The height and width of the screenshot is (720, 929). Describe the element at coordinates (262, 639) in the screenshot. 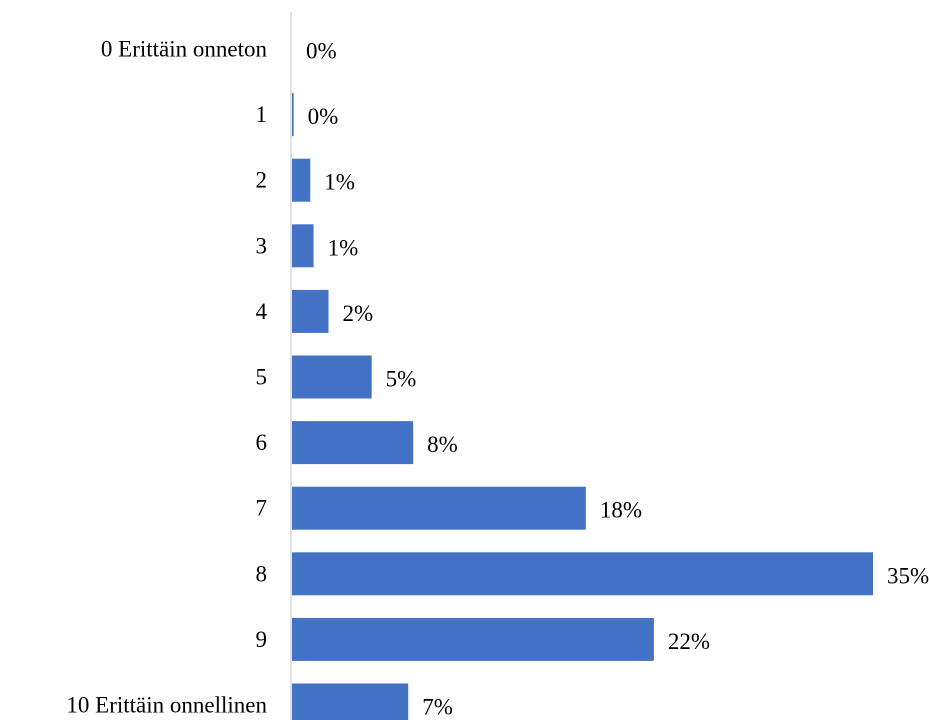

I see `category-label-9: 9` at that location.